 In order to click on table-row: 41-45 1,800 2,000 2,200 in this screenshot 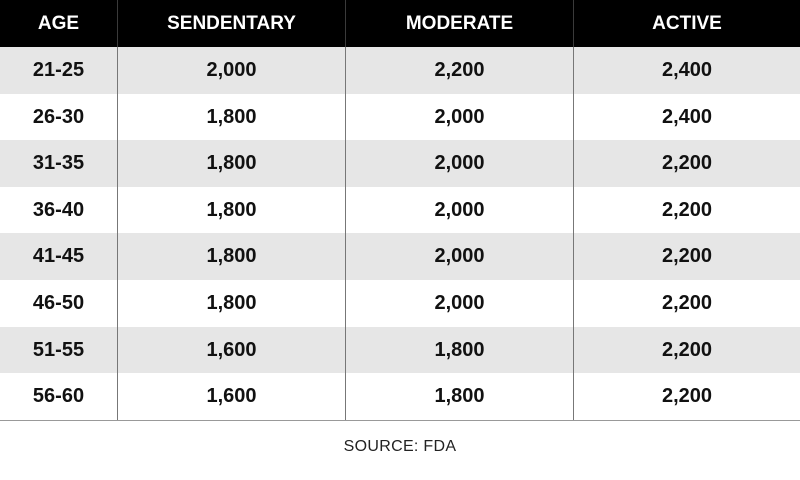, I will do `click(400, 257)`.